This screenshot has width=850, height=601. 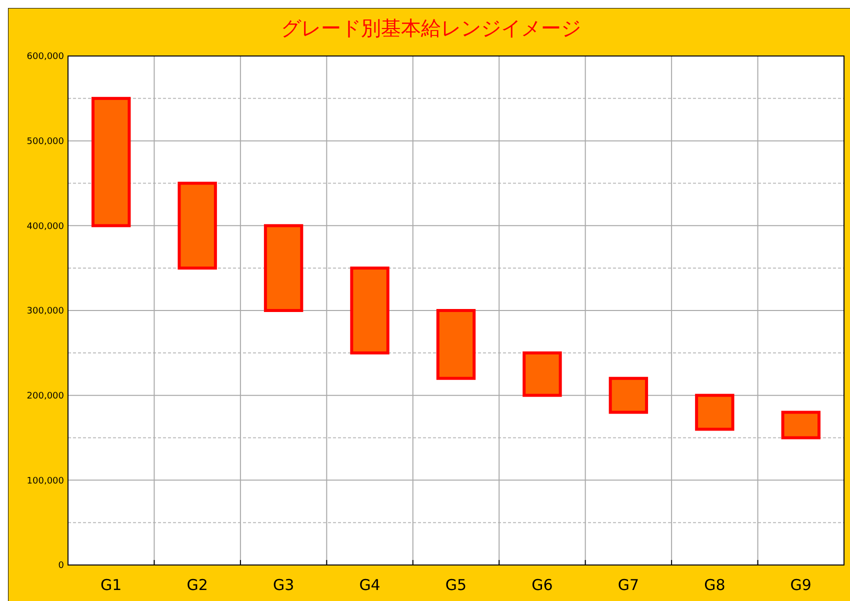 I want to click on y-tick-label: 100,000, so click(x=45, y=481).